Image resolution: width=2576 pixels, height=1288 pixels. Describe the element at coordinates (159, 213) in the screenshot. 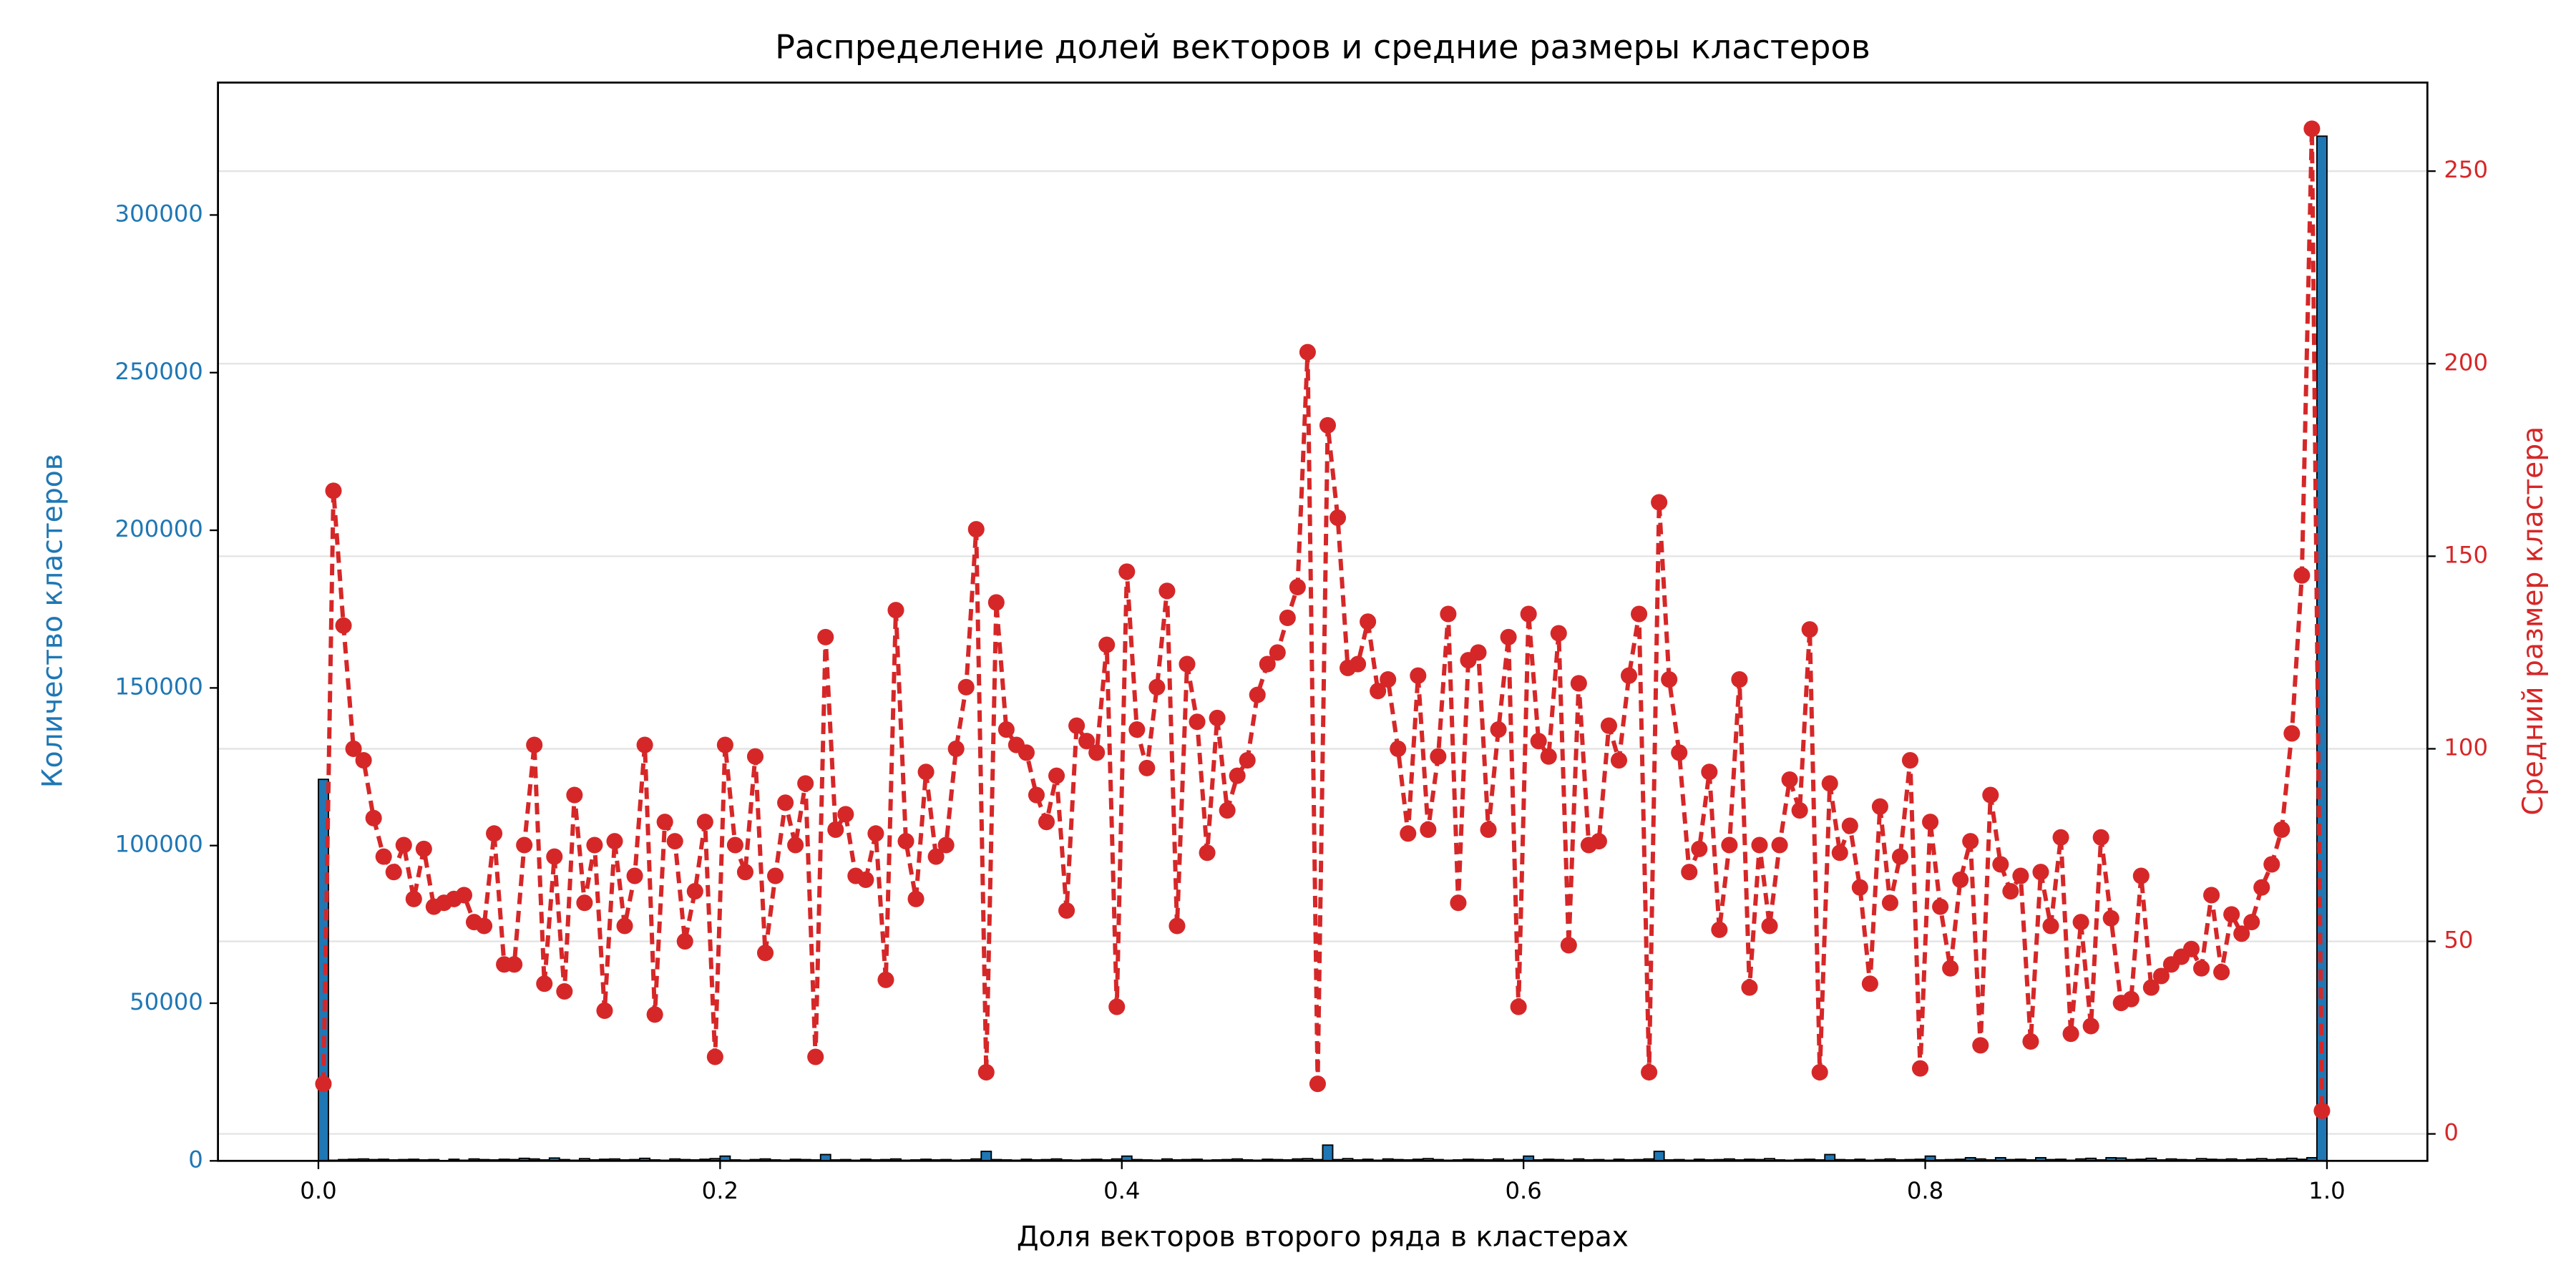

I see `y-tick-label: 300000` at that location.